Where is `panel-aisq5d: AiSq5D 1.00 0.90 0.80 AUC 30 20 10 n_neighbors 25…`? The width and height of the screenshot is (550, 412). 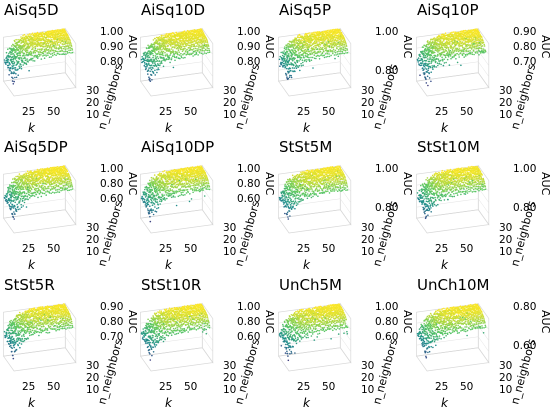 panel-aisq5d: AiSq5D 1.00 0.90 0.80 AUC 30 20 10 n_neighbors 25… is located at coordinates (68, 68).